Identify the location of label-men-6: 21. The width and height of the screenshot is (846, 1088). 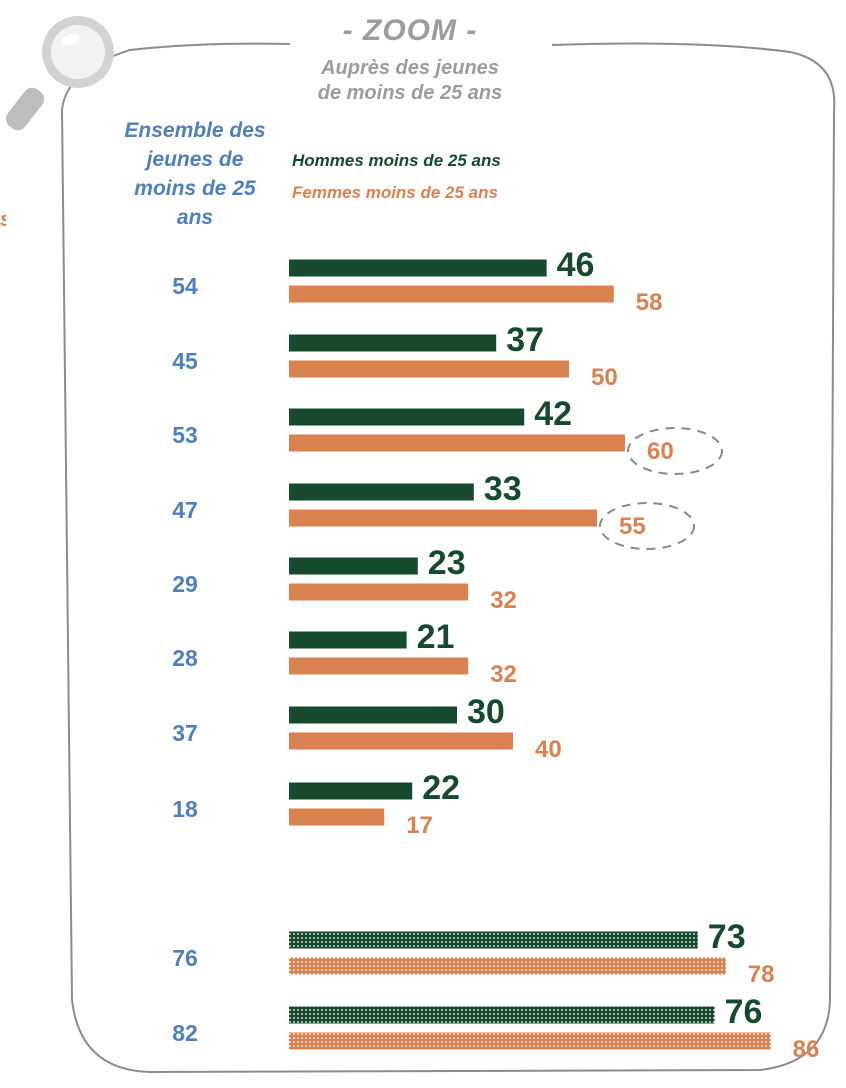
(436, 637).